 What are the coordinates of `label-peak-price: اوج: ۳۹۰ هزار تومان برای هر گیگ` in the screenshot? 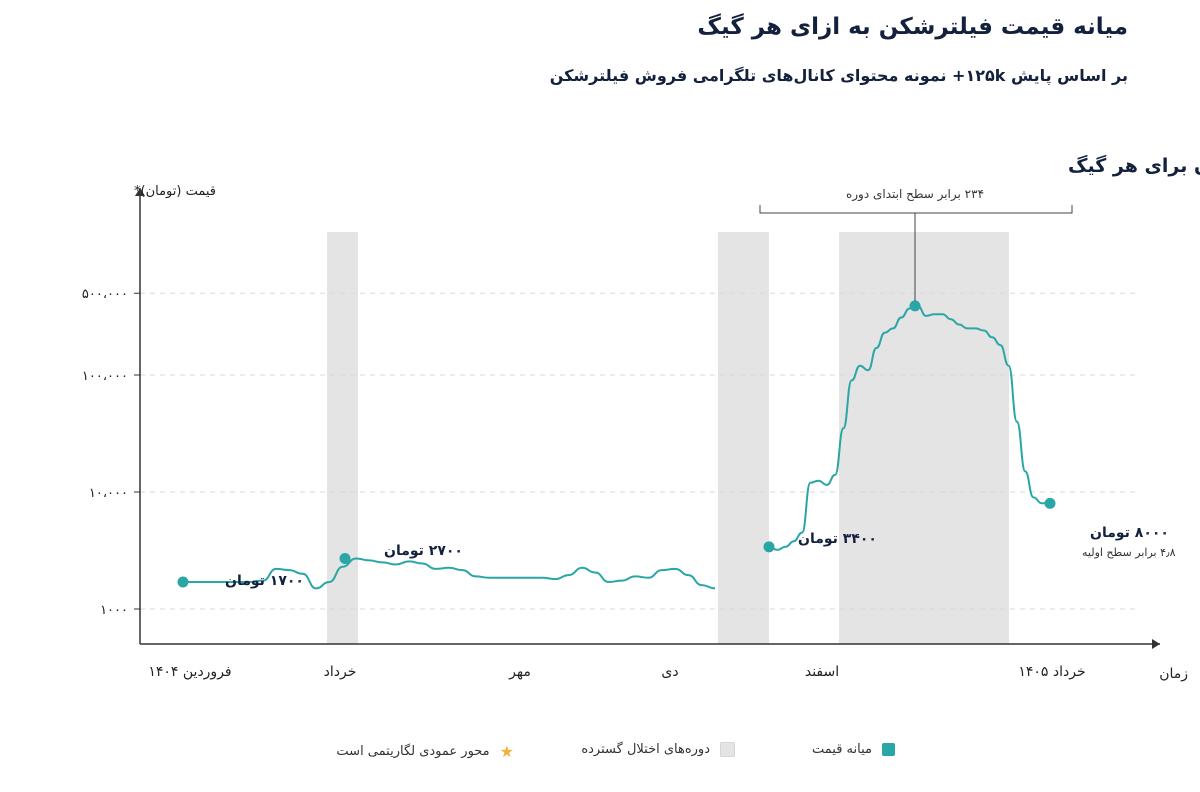 It's located at (1134, 165).